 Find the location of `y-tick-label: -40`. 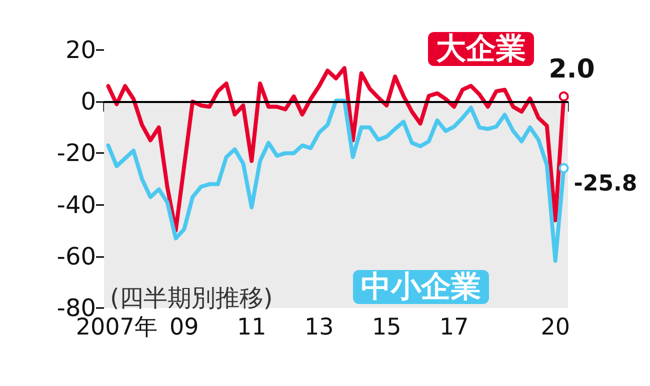

y-tick-label: -40 is located at coordinates (76, 204).